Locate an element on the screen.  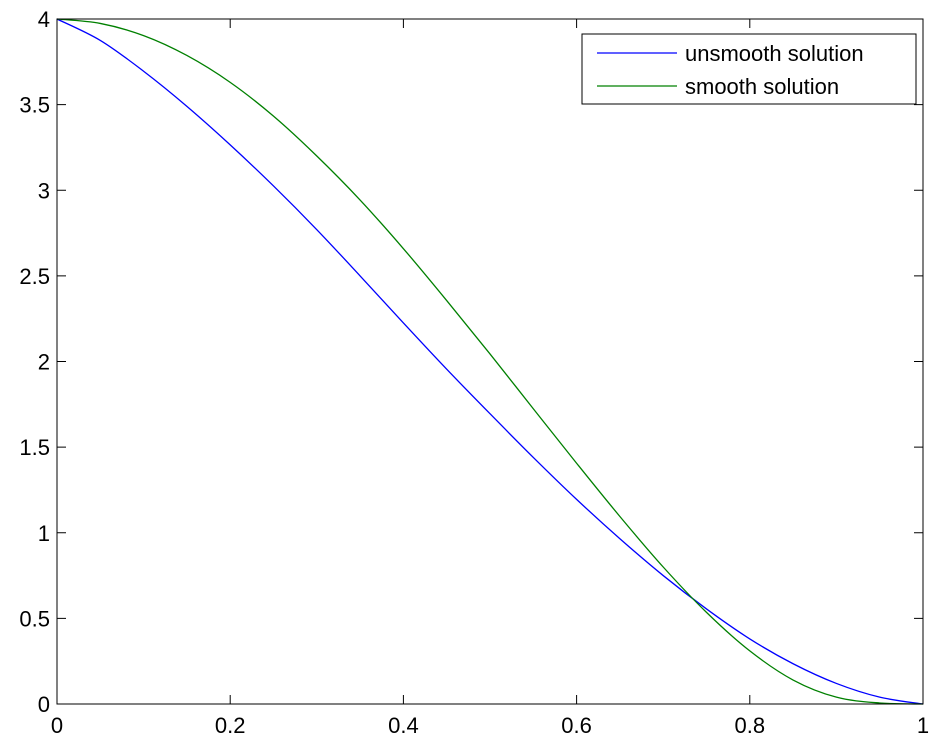
y-tick-label: 1 is located at coordinates (44, 533).